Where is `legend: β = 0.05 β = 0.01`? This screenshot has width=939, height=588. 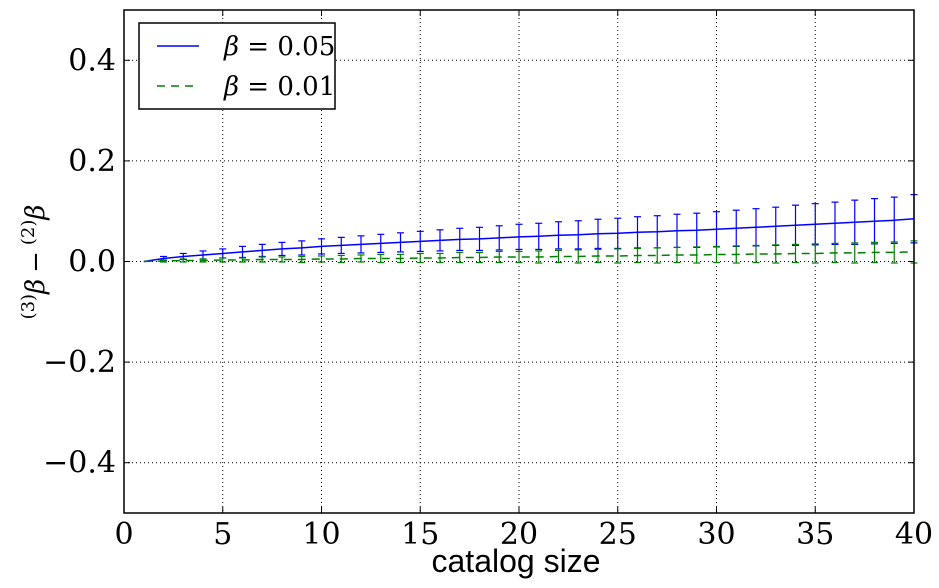
legend: β = 0.05 β = 0.01 is located at coordinates (237, 66).